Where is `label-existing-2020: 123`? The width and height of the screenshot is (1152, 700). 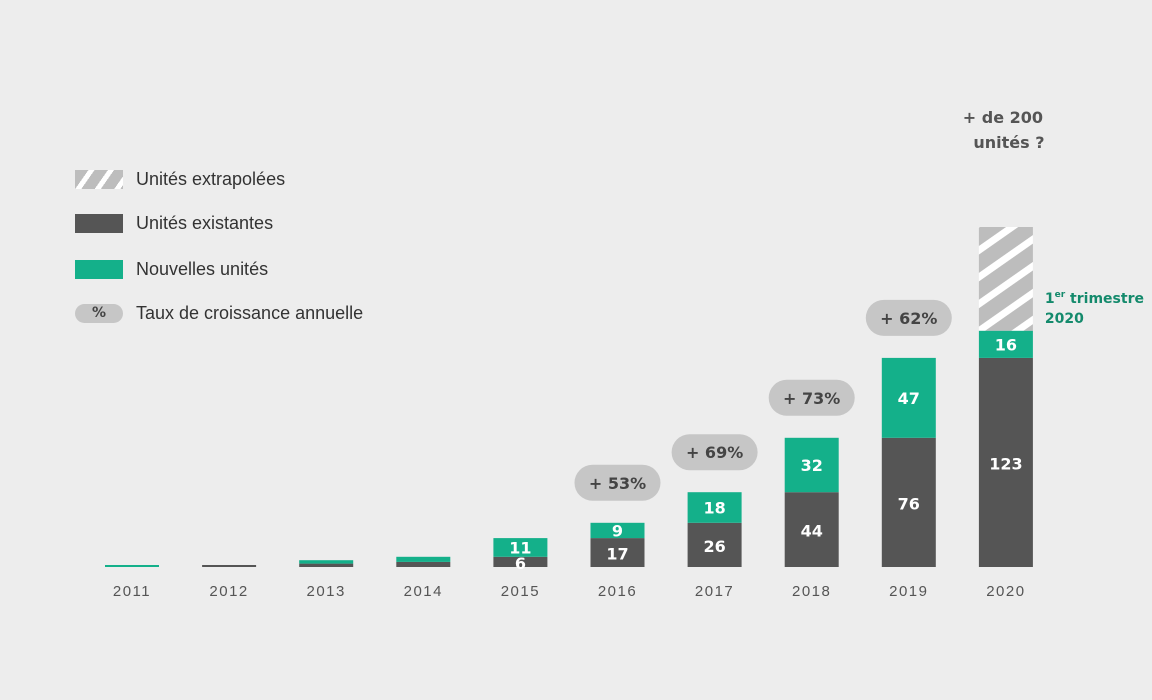
label-existing-2020: 123 is located at coordinates (1005, 463).